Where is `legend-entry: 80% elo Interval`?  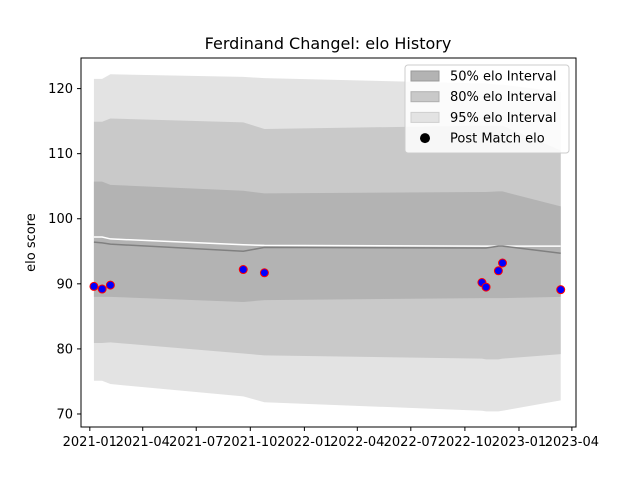 legend-entry: 80% elo Interval is located at coordinates (503, 97).